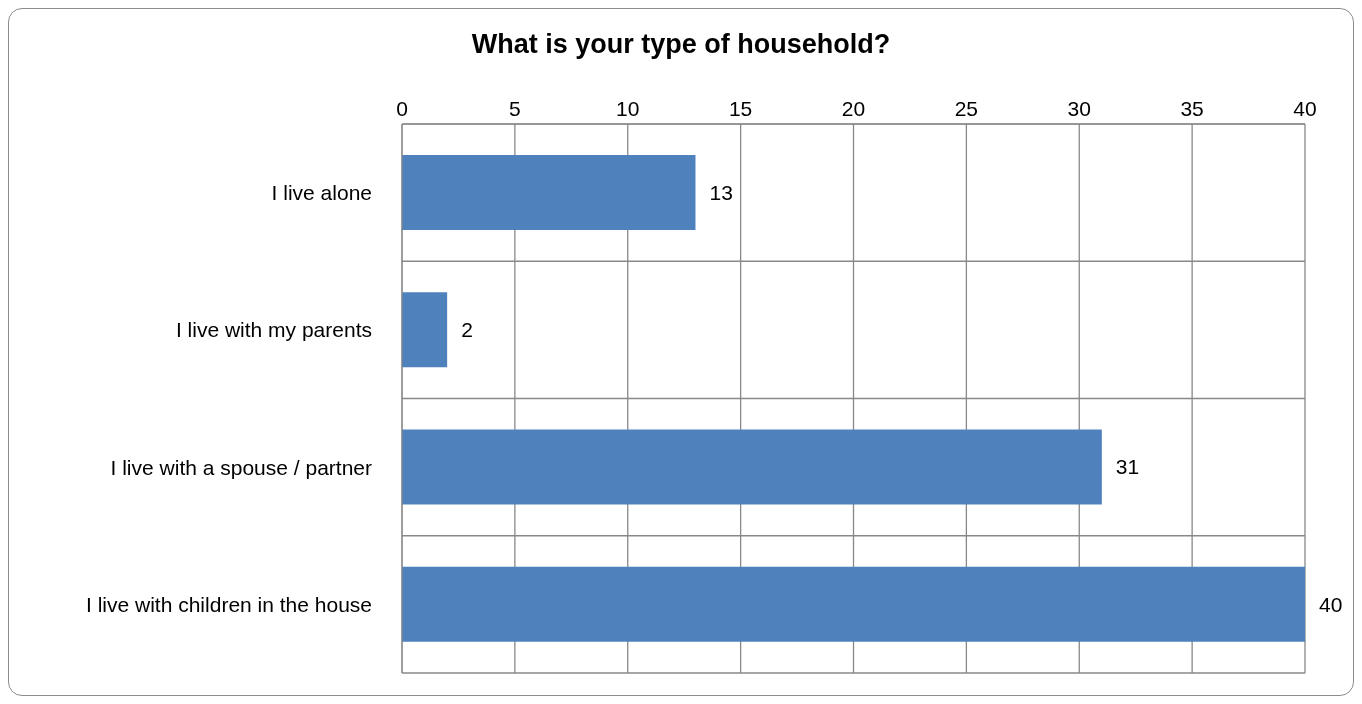 This screenshot has width=1362, height=704. Describe the element at coordinates (628, 108) in the screenshot. I see `x-tick-label: 10` at that location.